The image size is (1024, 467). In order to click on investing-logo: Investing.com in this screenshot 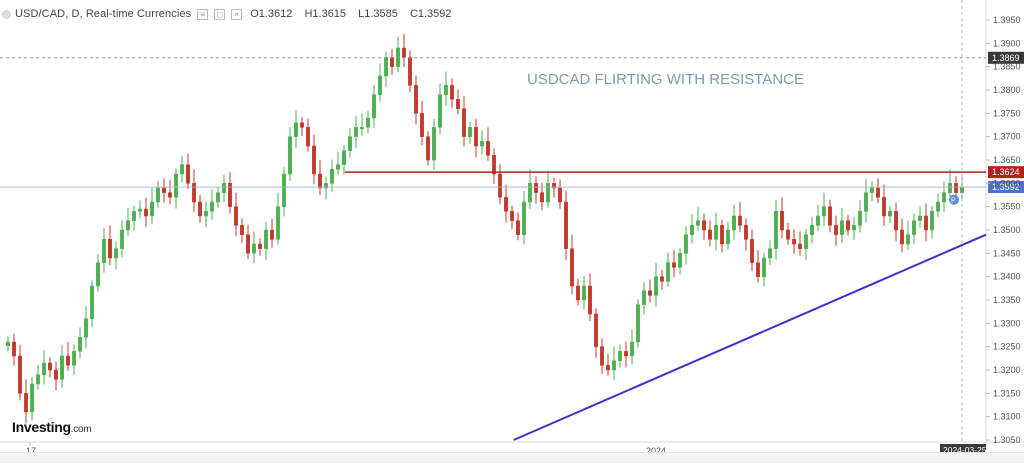, I will do `click(52, 427)`.